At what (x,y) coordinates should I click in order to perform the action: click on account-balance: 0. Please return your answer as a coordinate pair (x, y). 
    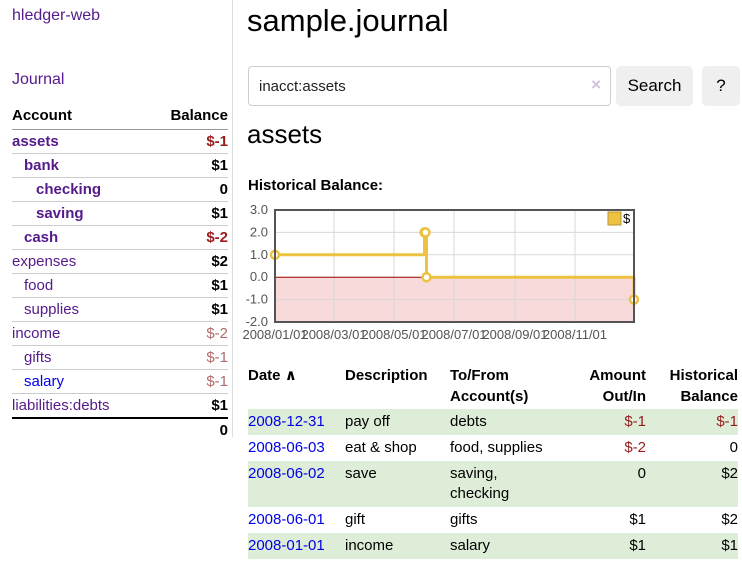
    Looking at the image, I should click on (187, 189).